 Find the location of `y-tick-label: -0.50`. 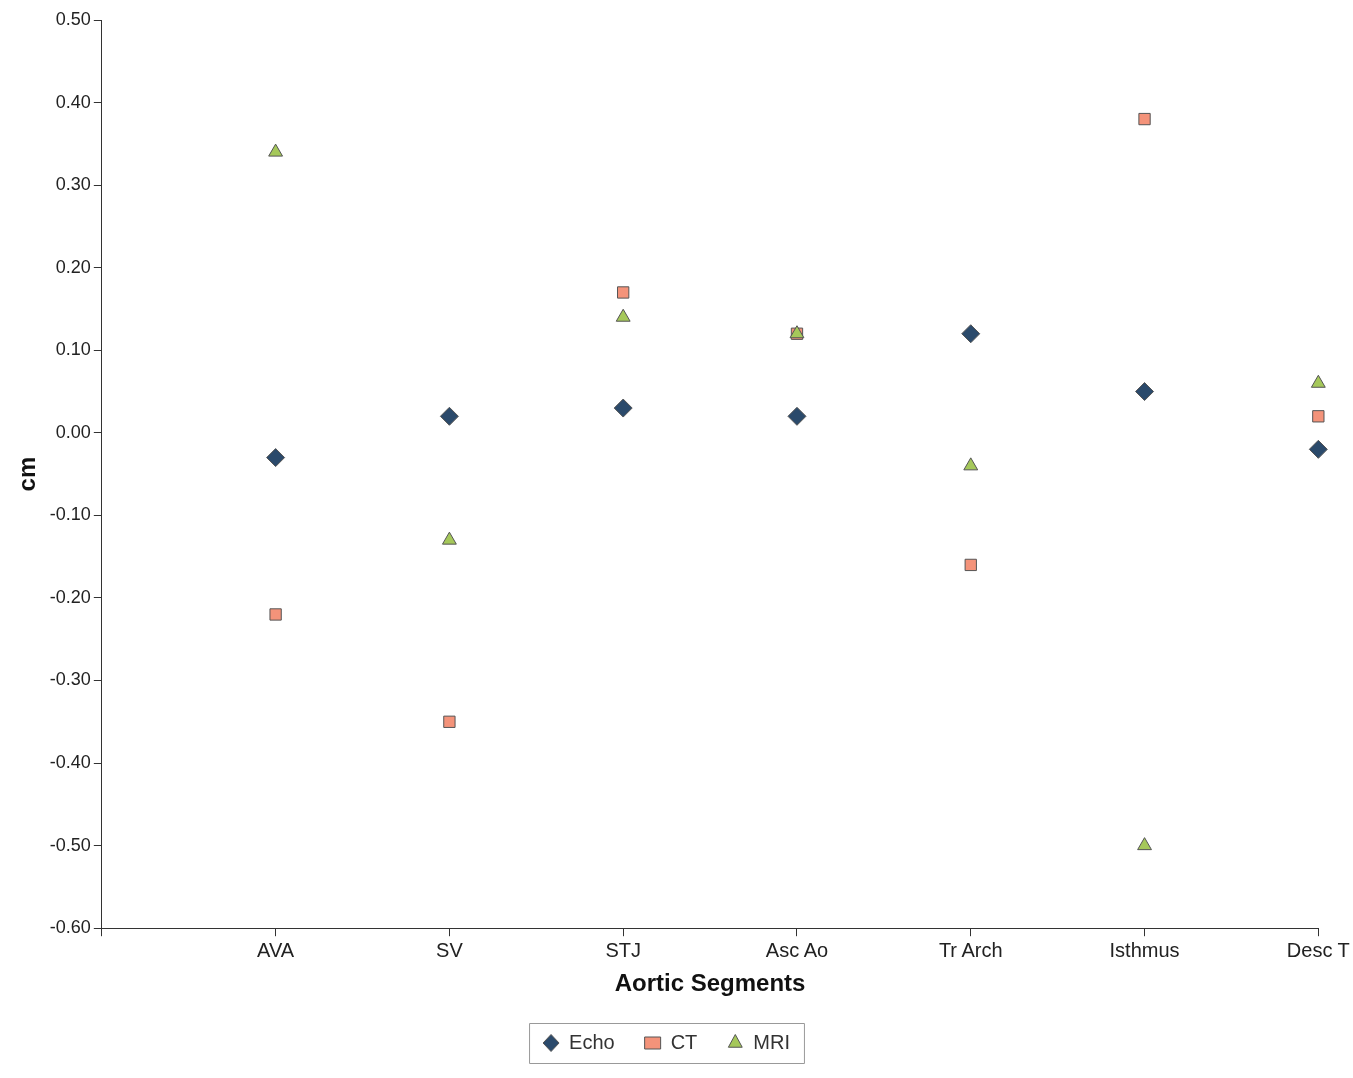

y-tick-label: -0.50 is located at coordinates (70, 844).